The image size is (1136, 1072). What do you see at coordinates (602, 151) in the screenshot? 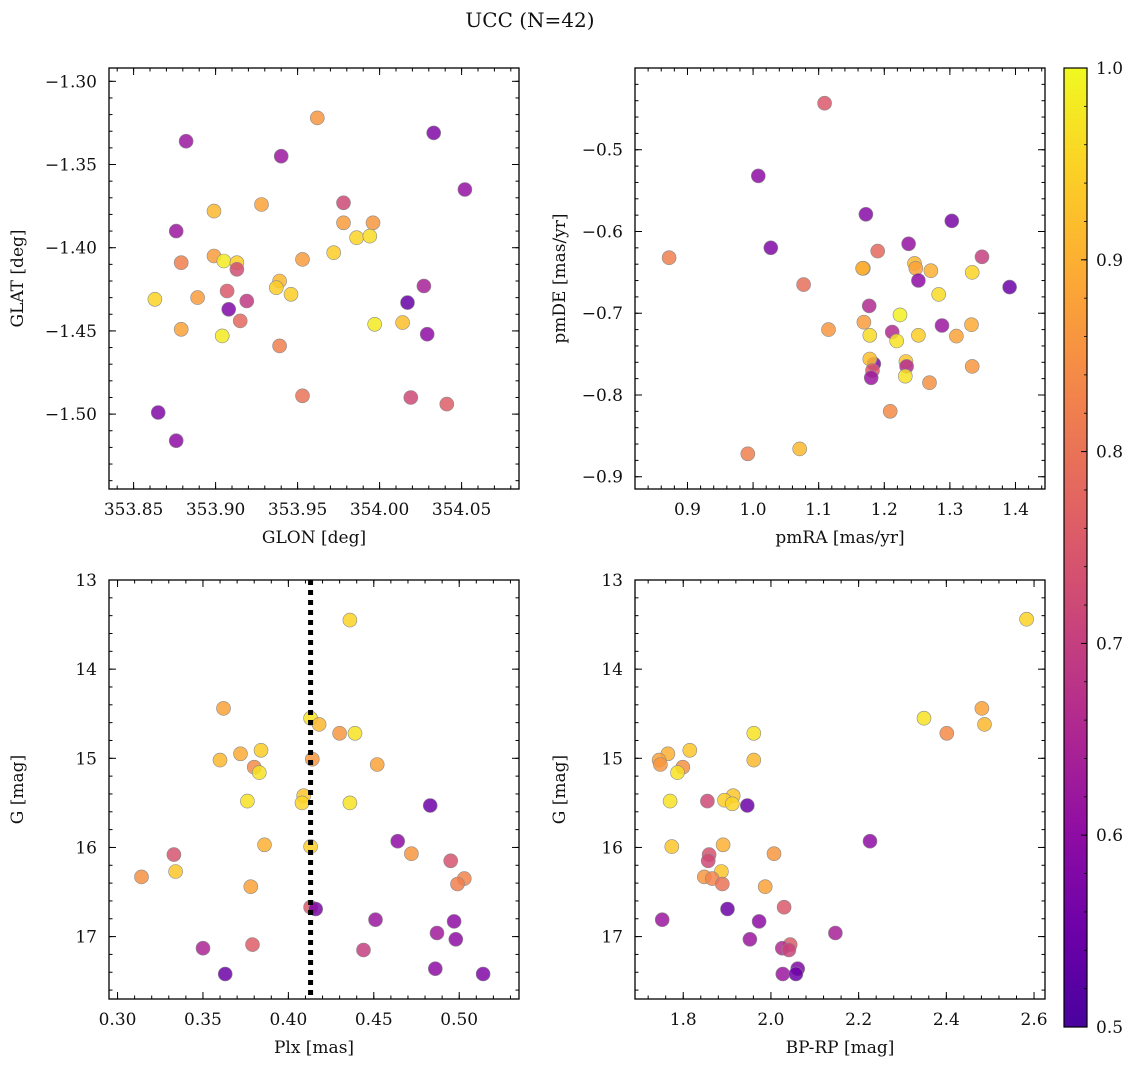
I see `y-tick-label: −0.5` at bounding box center [602, 151].